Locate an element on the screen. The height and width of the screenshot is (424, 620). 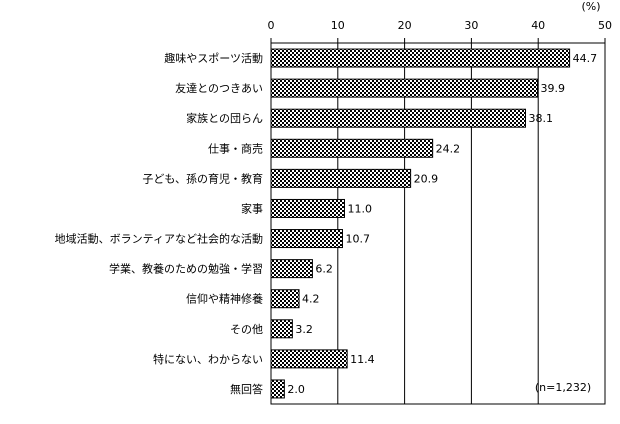
category-label: 家族との団らん is located at coordinates (224, 118).